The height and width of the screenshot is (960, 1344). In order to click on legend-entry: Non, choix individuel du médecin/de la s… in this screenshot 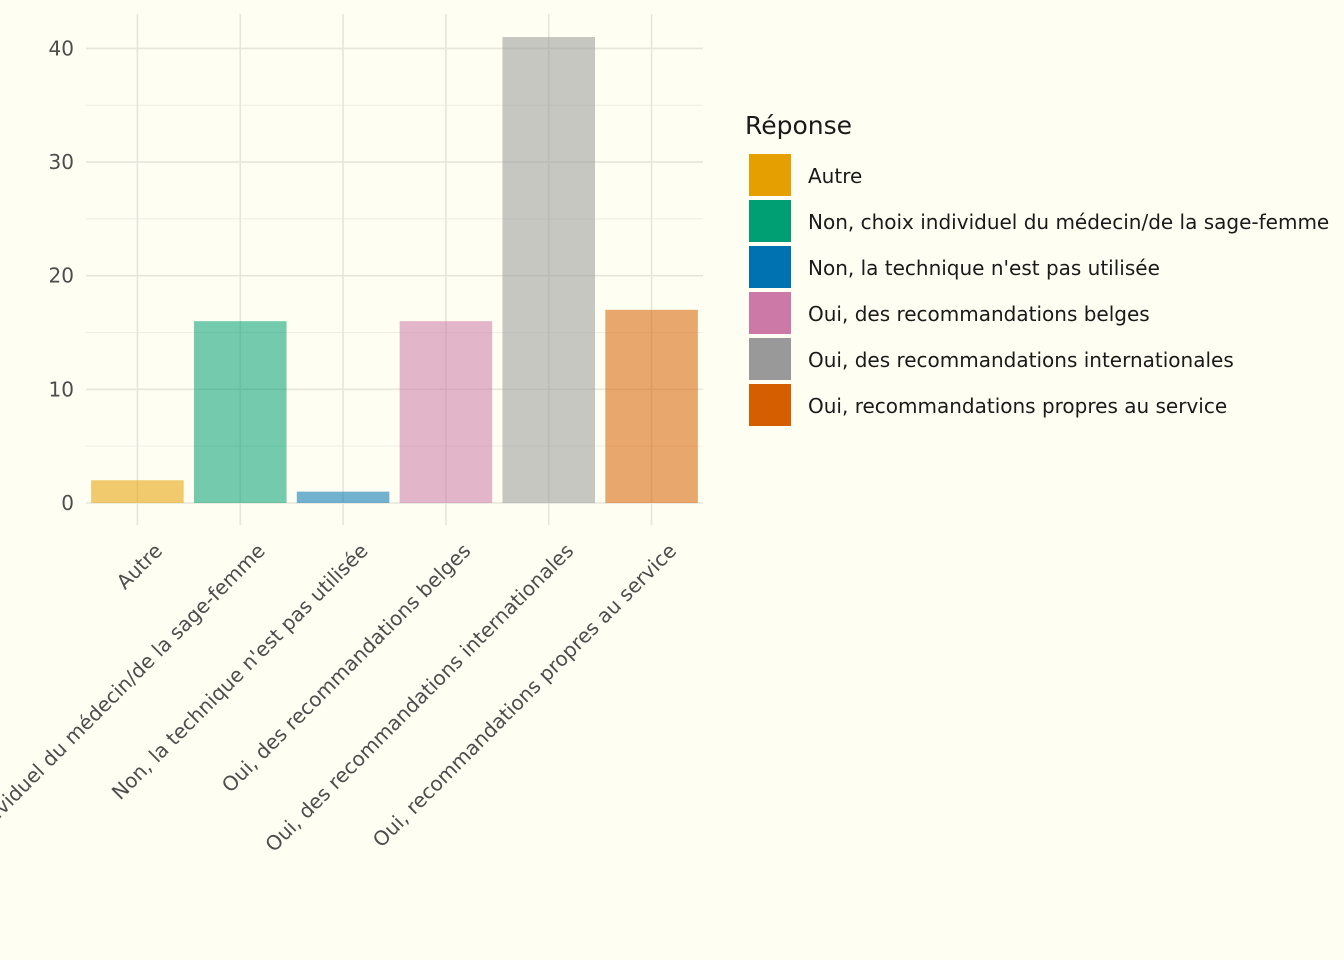, I will do `click(1039, 221)`.